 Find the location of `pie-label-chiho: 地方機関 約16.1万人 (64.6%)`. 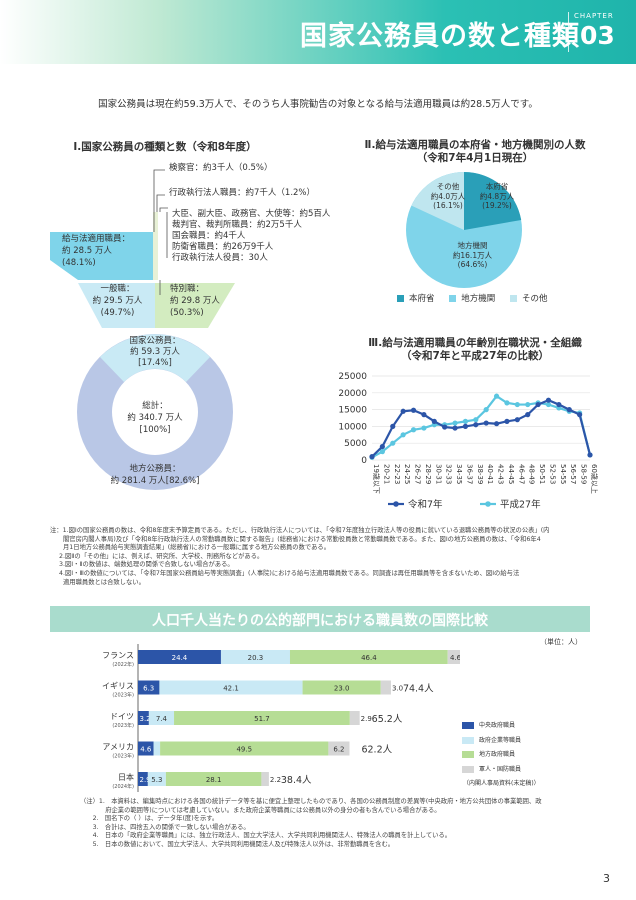

pie-label-chiho: 地方機関 約16.1万人 (64.6%) is located at coordinates (472, 255).